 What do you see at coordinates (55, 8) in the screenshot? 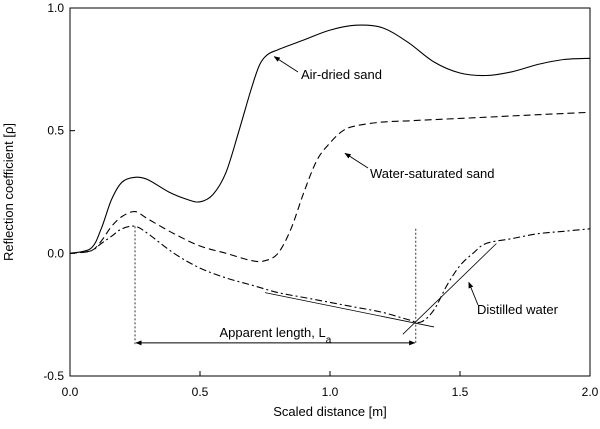
I see `y-tick-label: 1.0` at bounding box center [55, 8].